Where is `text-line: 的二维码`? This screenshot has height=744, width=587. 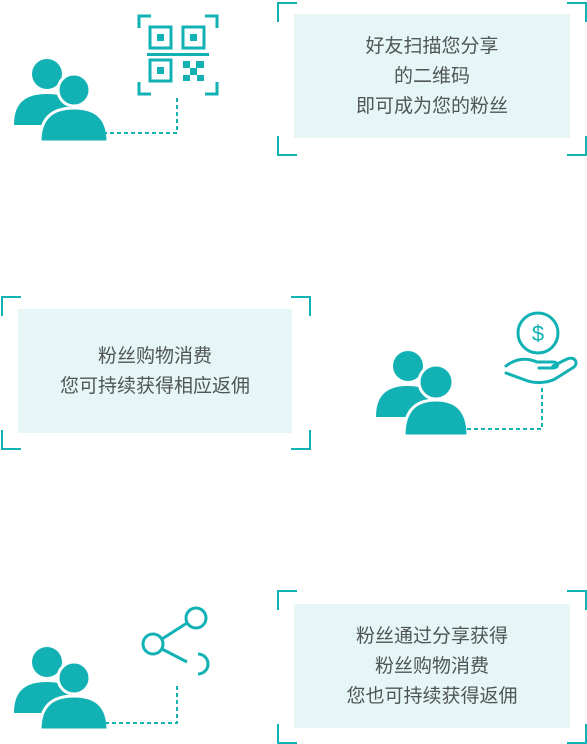
text-line: 的二维码 is located at coordinates (431, 76).